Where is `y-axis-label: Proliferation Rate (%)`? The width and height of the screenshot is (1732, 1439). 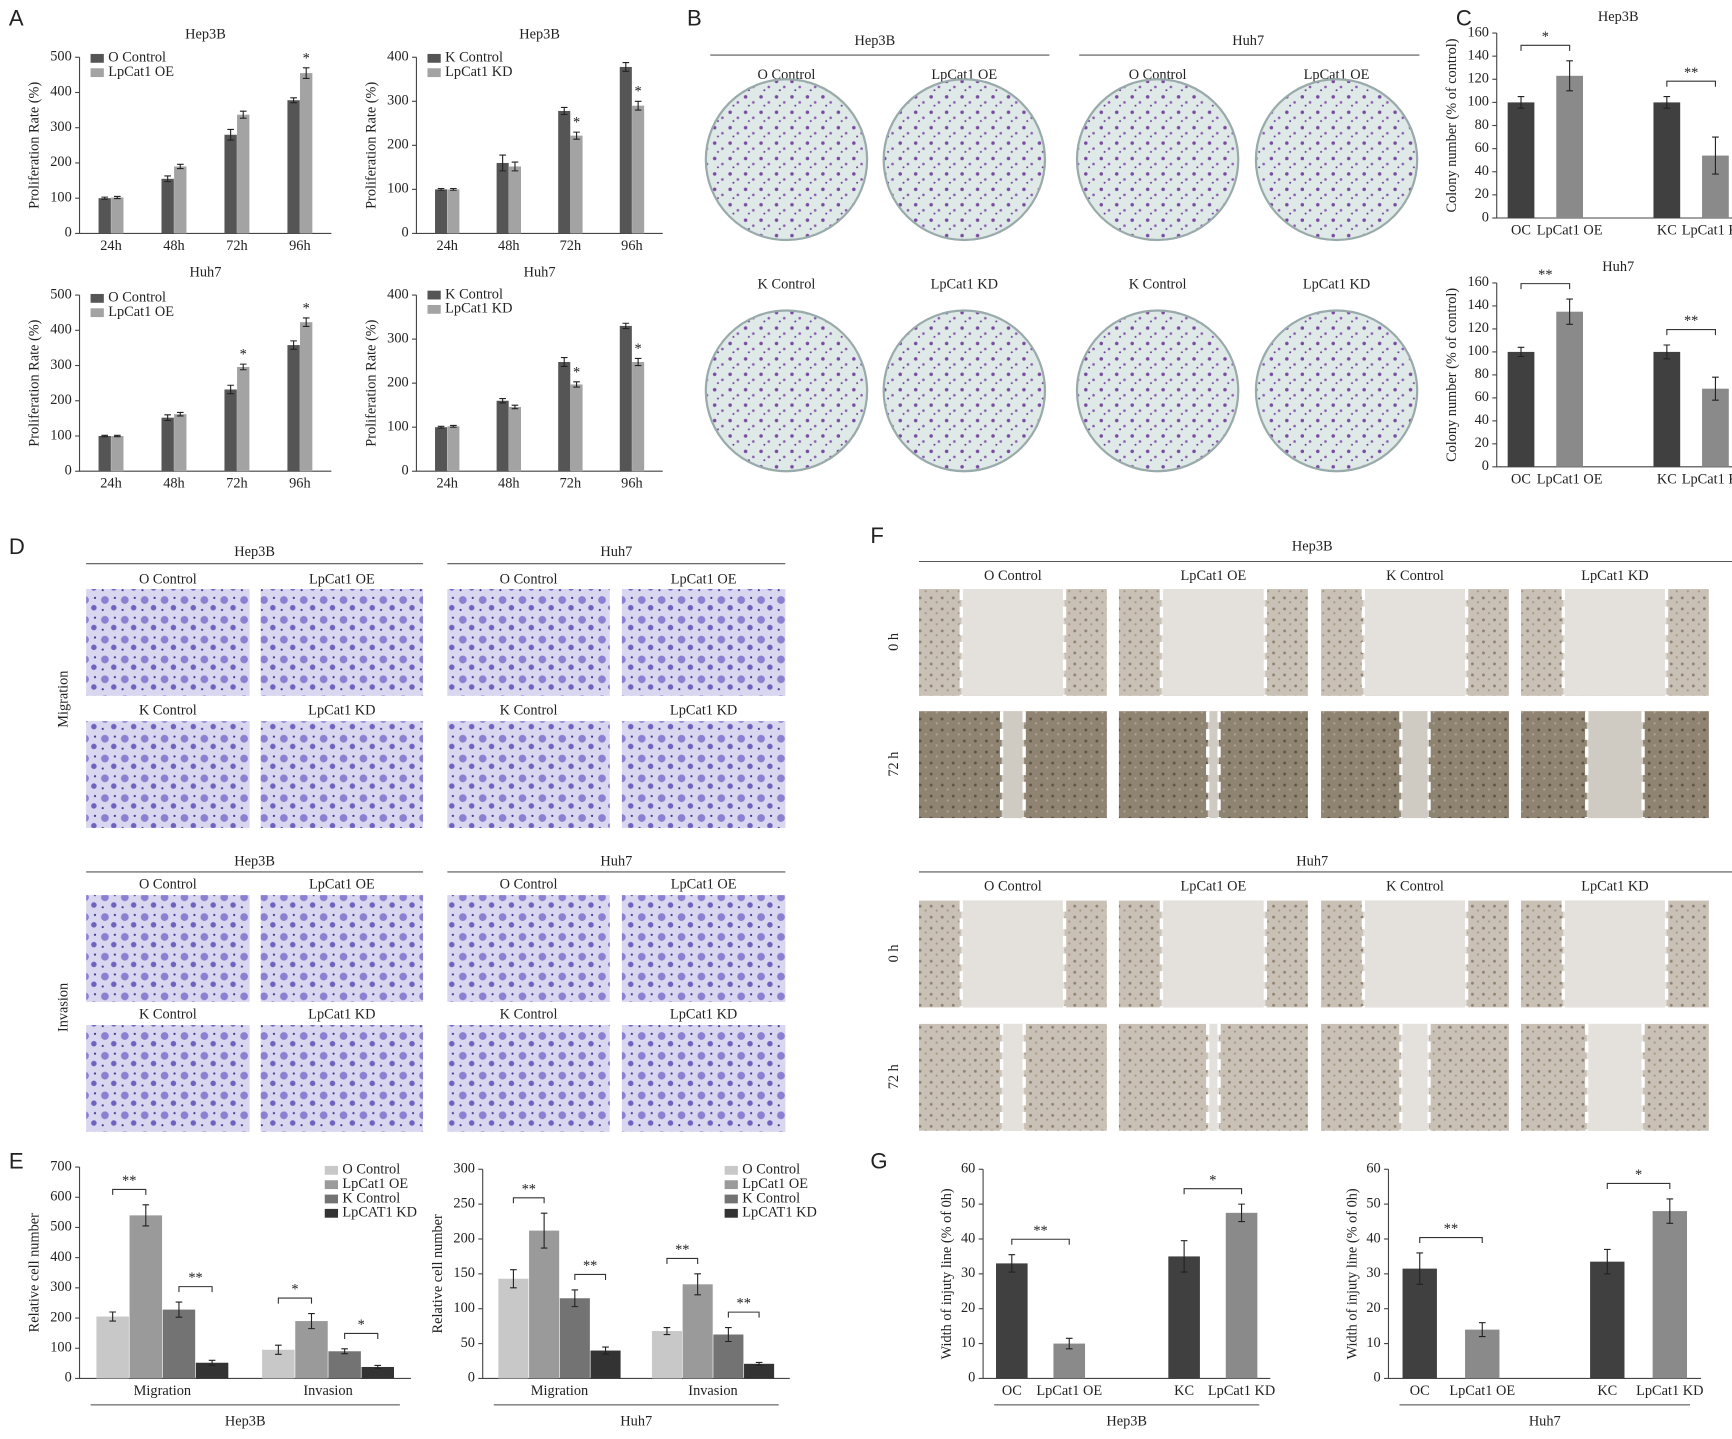 y-axis-label: Proliferation Rate (%) is located at coordinates (35, 382).